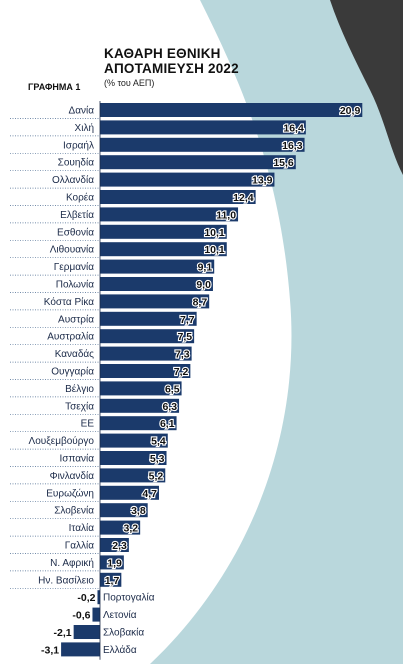  What do you see at coordinates (88, 424) in the screenshot?
I see `category-label: ΕΕ` at bounding box center [88, 424].